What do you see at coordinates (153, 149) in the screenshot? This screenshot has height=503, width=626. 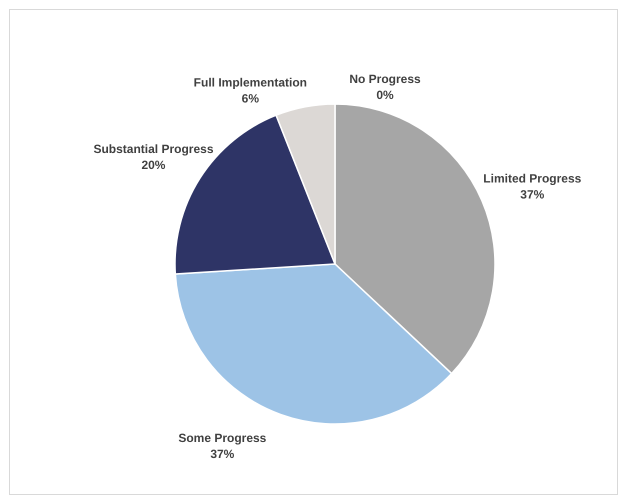 I see `slice-label: Substantial Progress` at bounding box center [153, 149].